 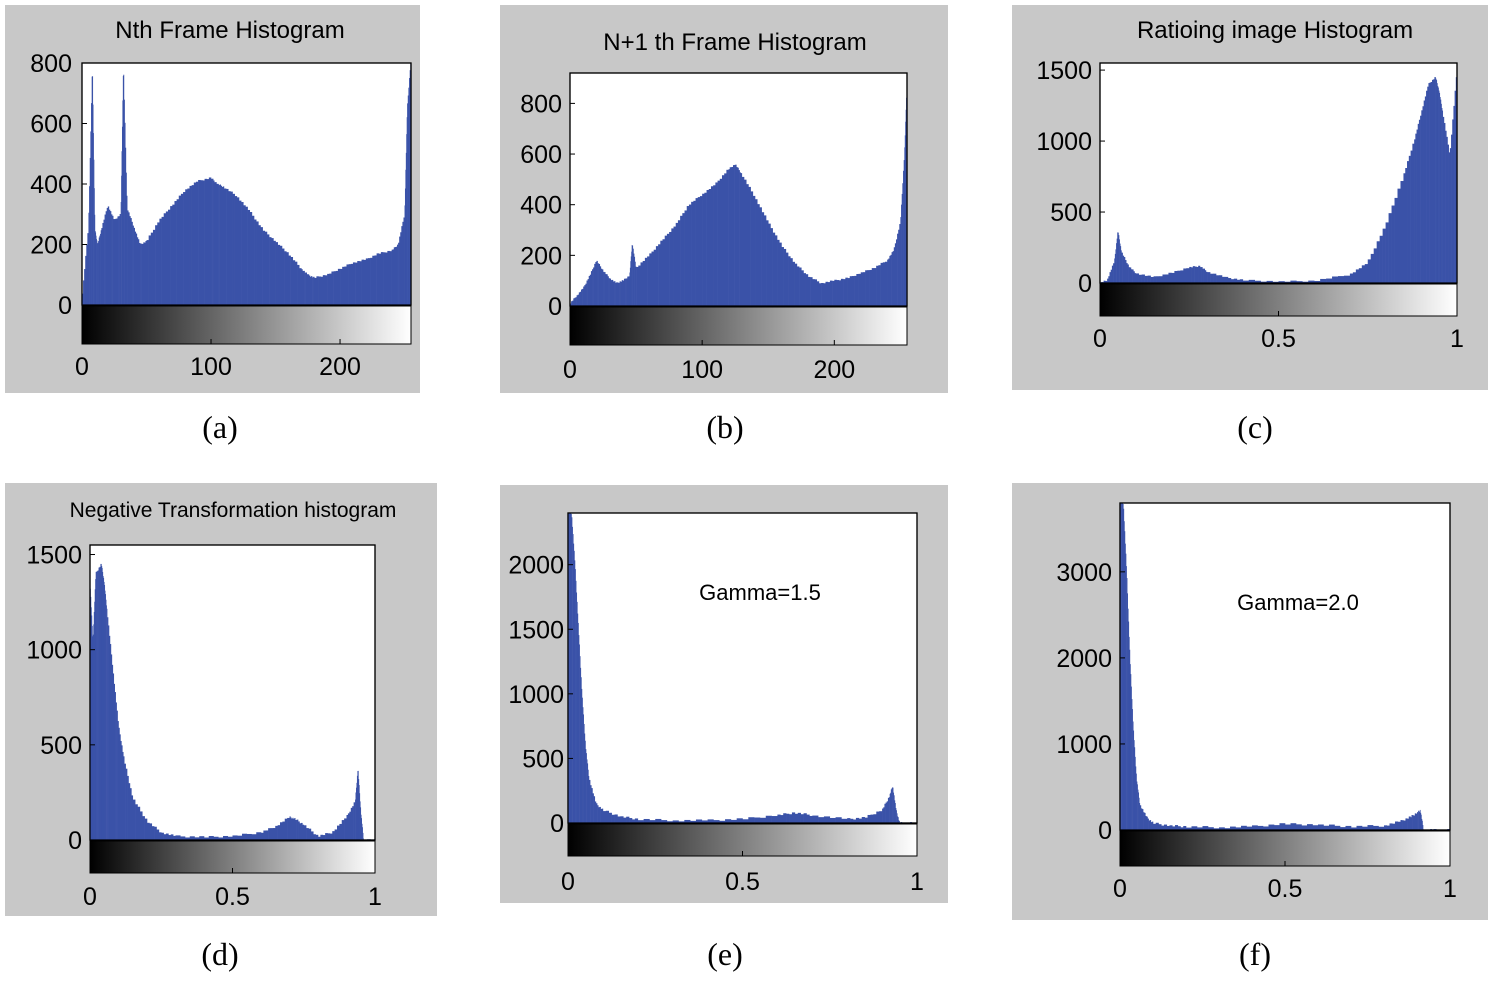 What do you see at coordinates (834, 370) in the screenshot?
I see `x-tick-label: 200` at bounding box center [834, 370].